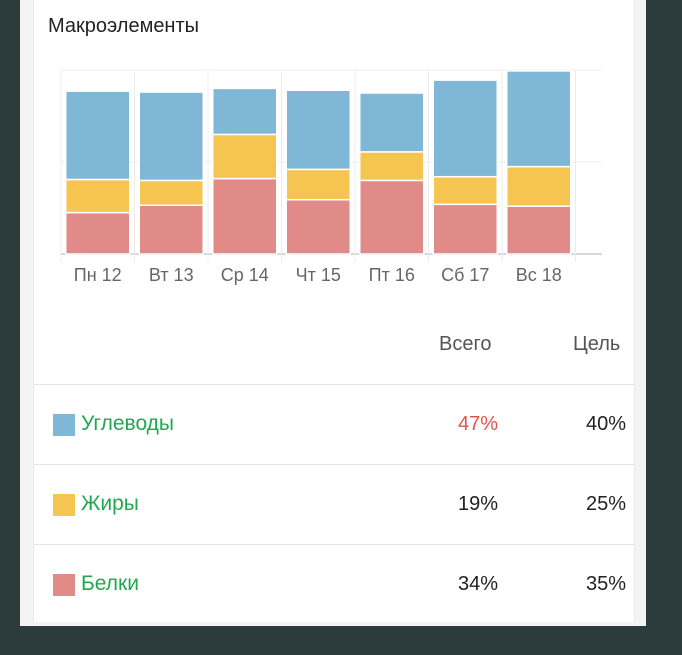  Describe the element at coordinates (334, 424) in the screenshot. I see `macro-row-carbs: Углеводы 47% 40%` at that location.